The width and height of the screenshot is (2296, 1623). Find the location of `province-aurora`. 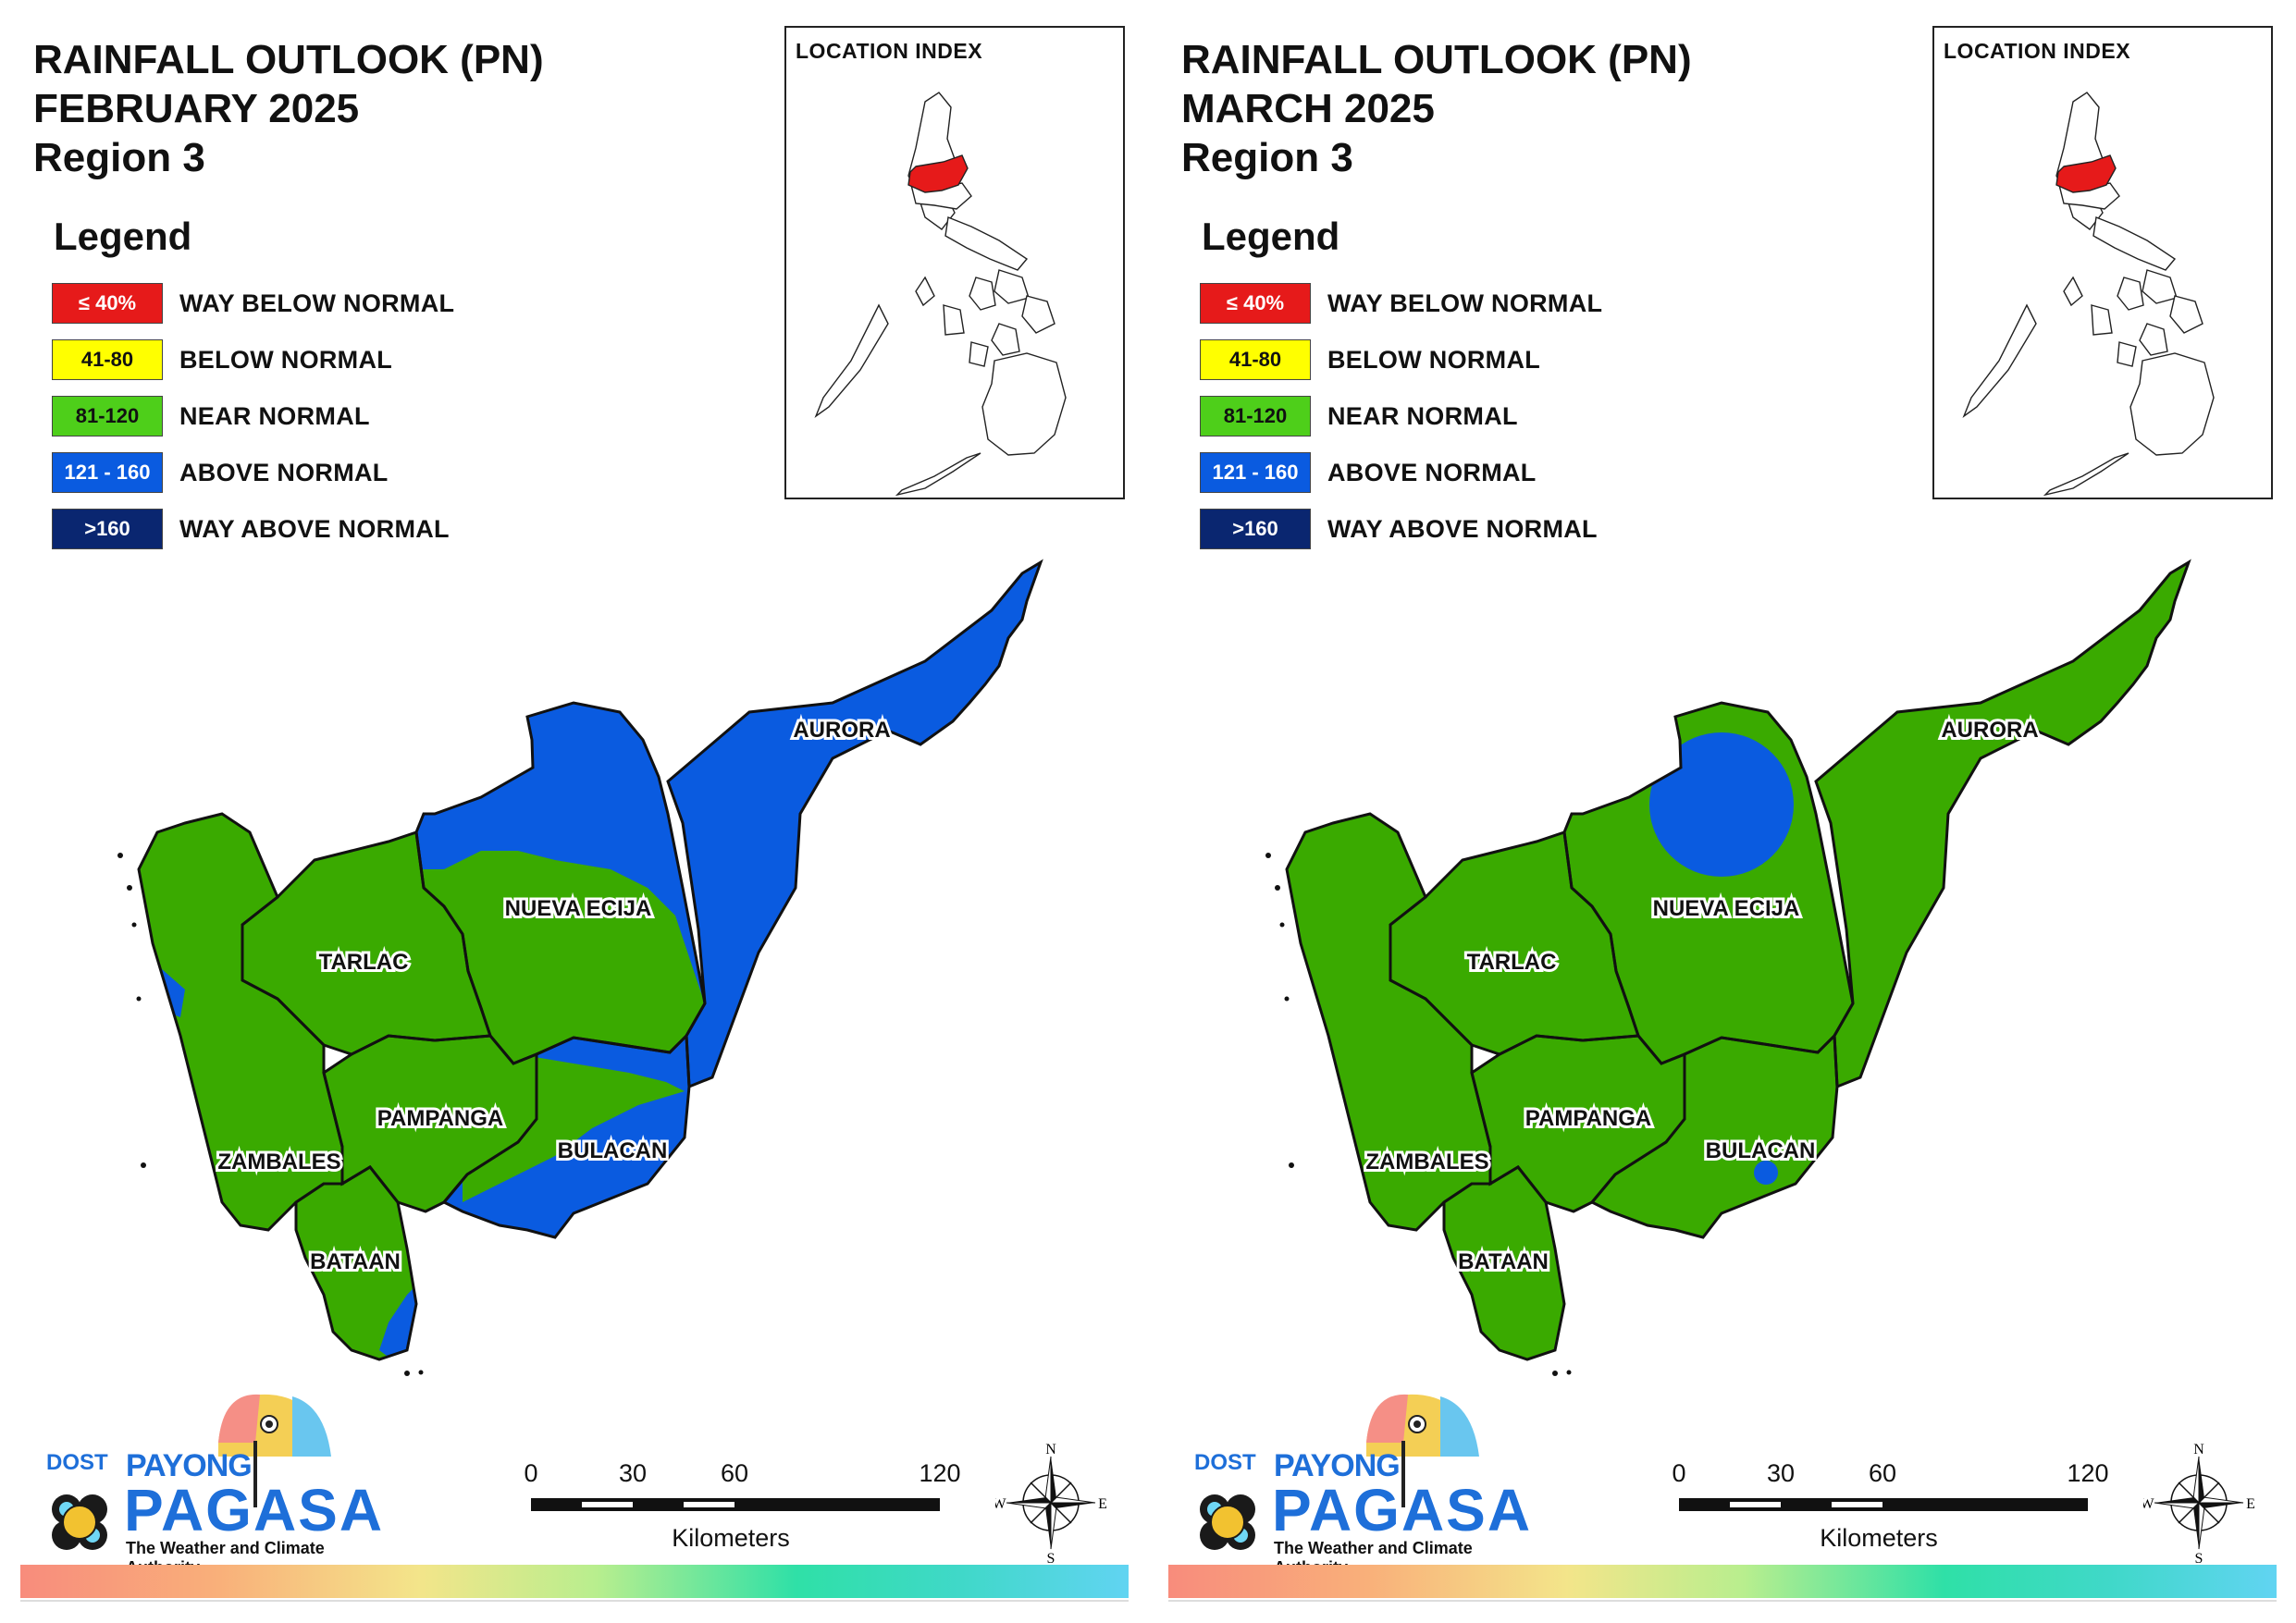

province-aurora is located at coordinates (2002, 824).